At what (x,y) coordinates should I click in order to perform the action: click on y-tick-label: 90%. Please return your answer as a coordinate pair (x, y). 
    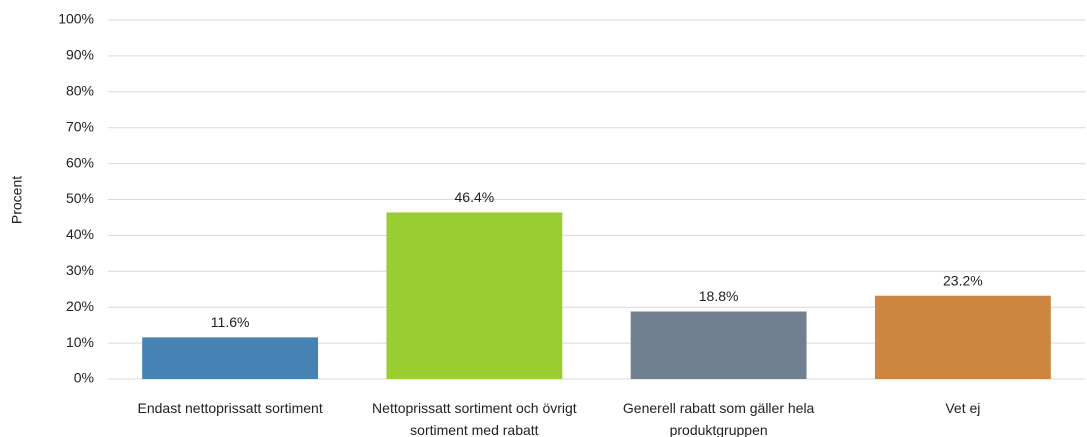
    Looking at the image, I should click on (80, 55).